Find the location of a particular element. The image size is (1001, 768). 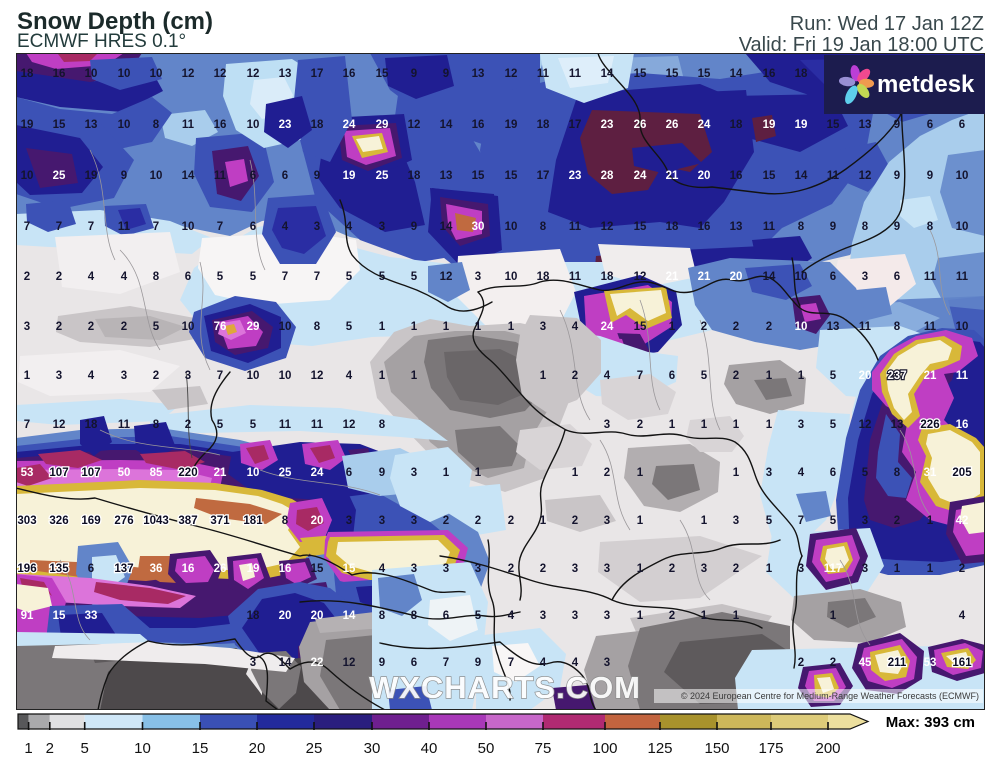

svg-text: 326 is located at coordinates (58, 521).